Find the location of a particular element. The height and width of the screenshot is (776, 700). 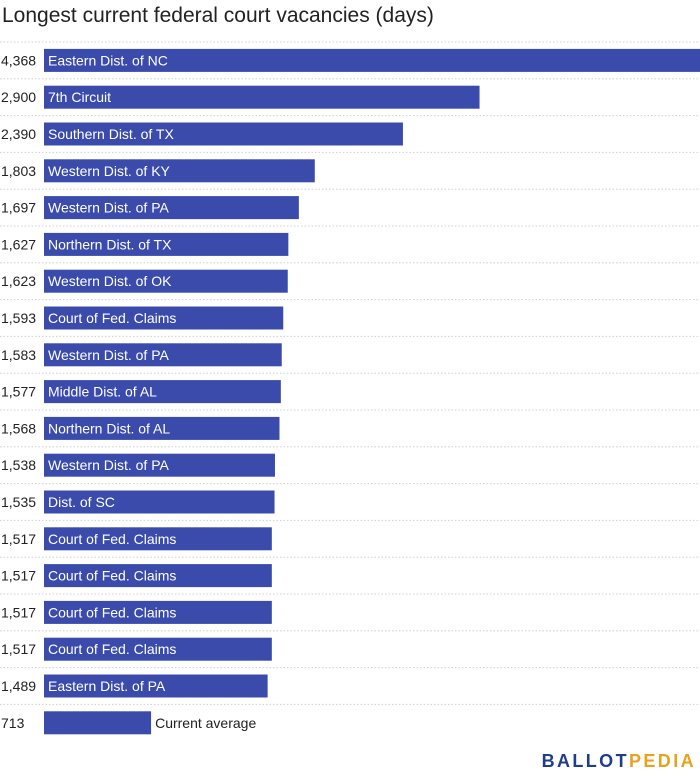

ballotpedia-logo: BALLOTPEDIA is located at coordinates (619, 761).